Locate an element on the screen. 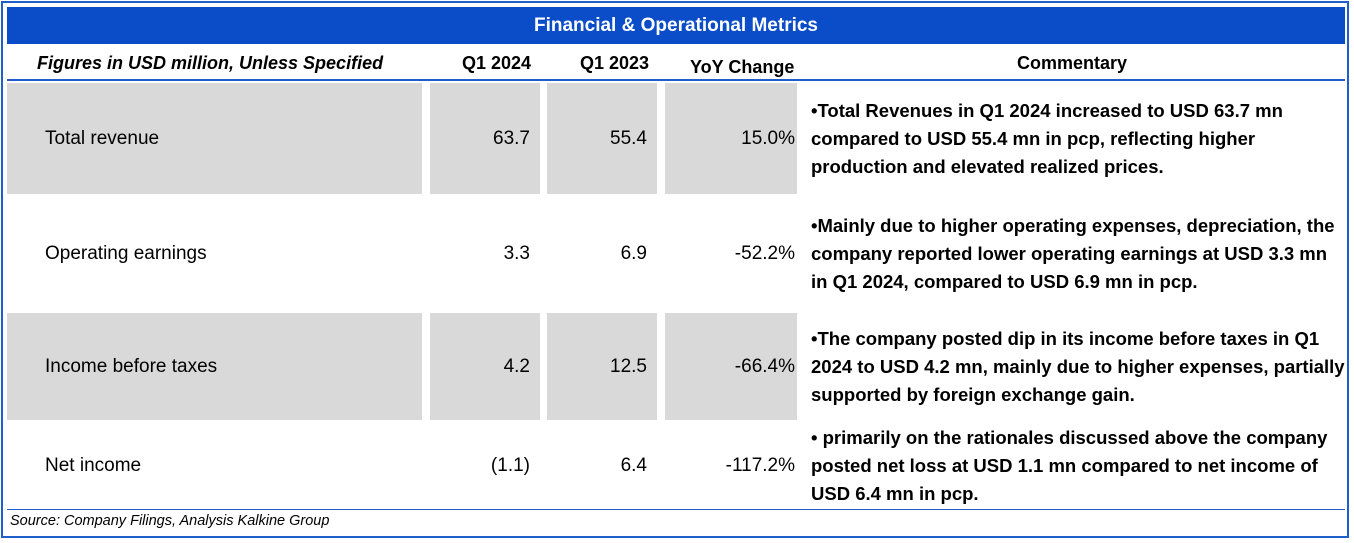 Image resolution: width=1354 pixels, height=543 pixels. row-label: Total revenue is located at coordinates (214, 138).